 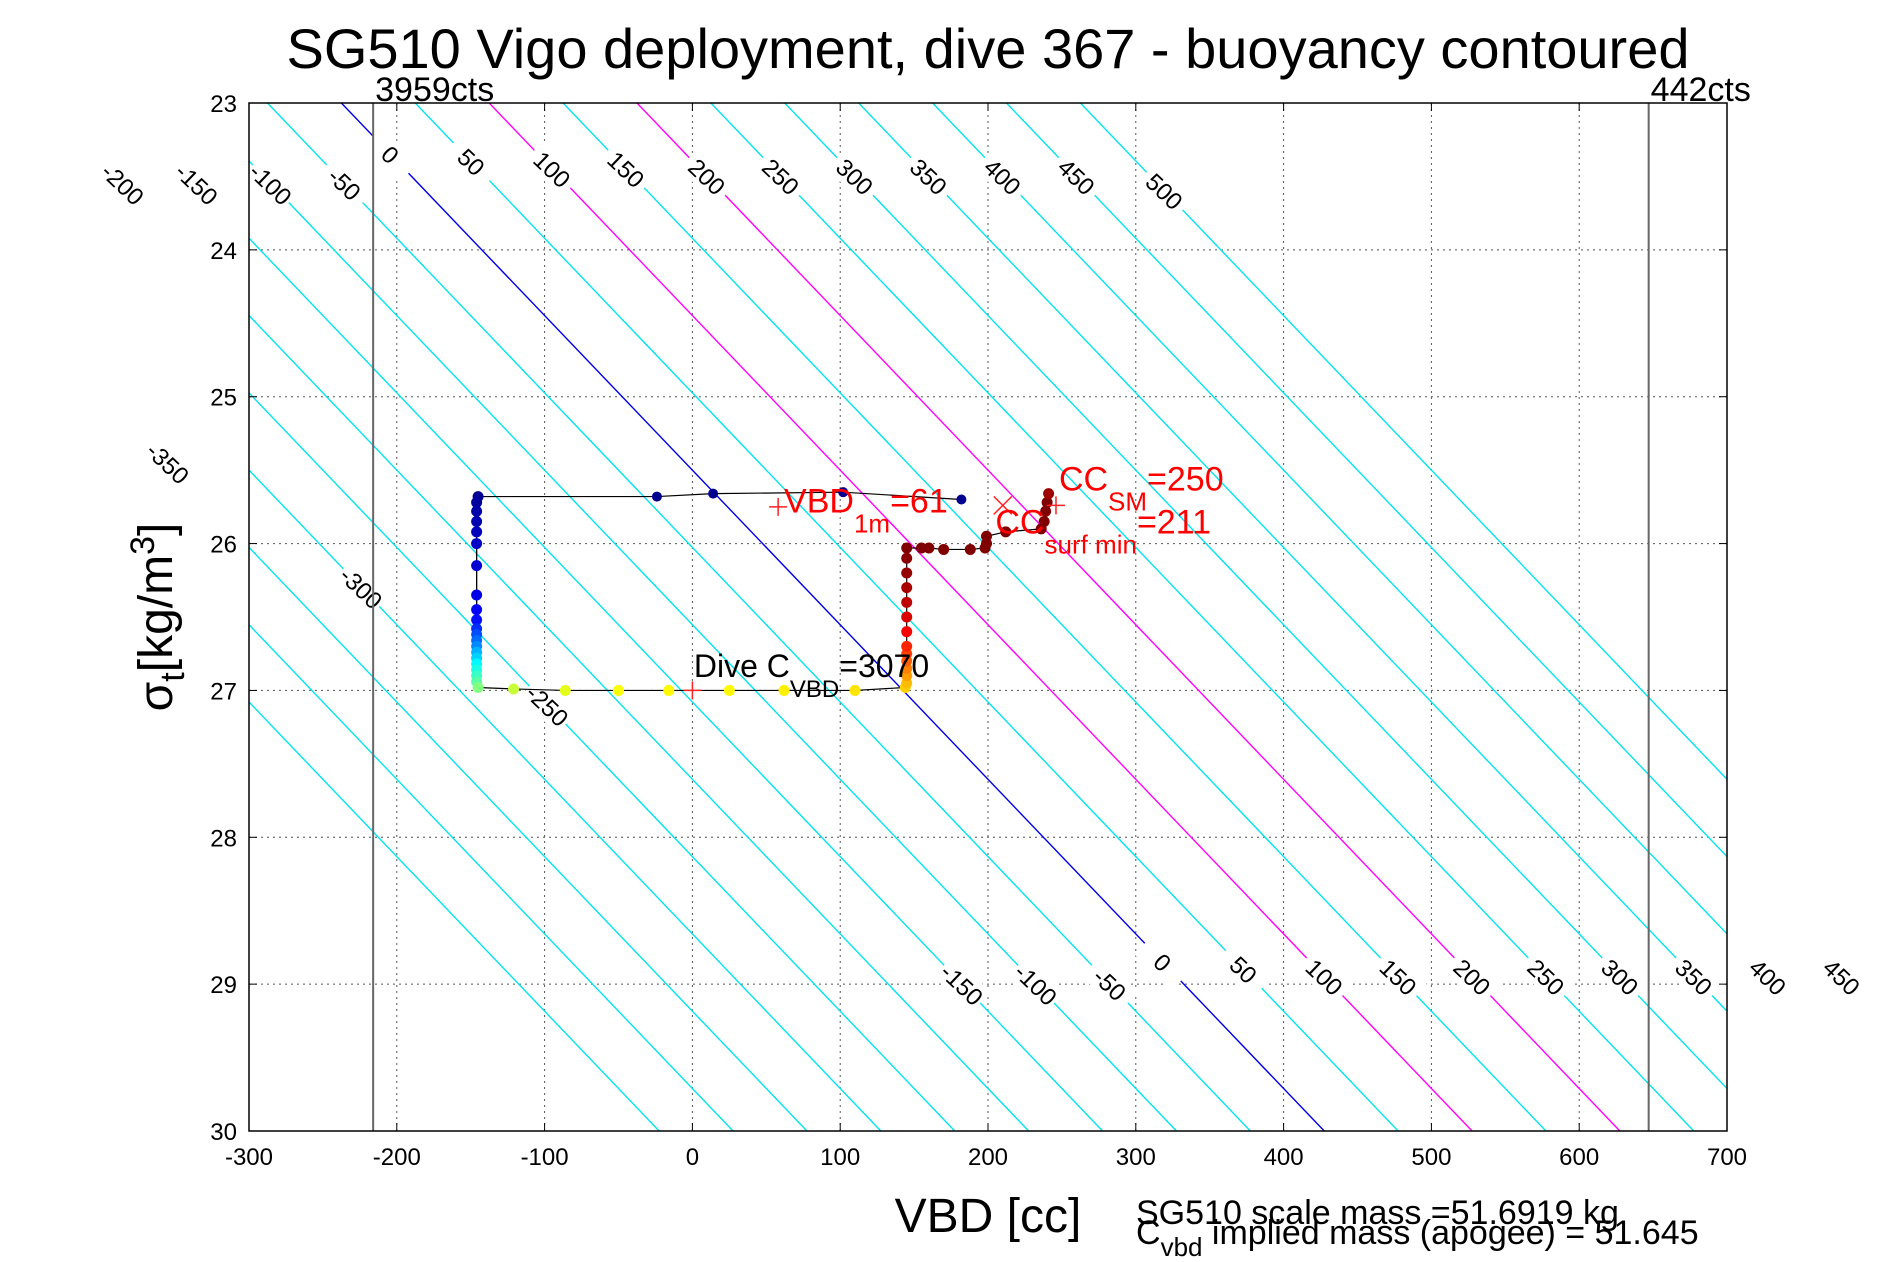 I want to click on y-tick-label: 23, so click(x=223, y=104).